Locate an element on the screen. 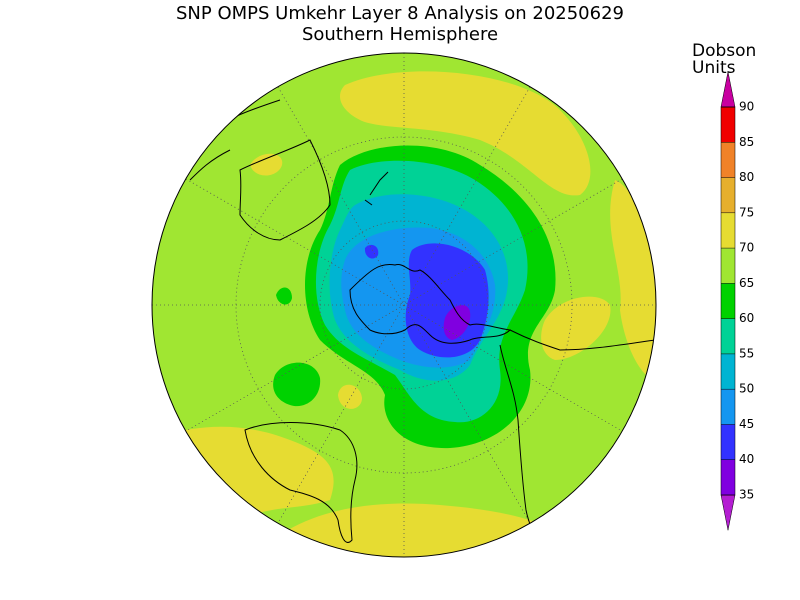  colorbar-tick-label: 35 is located at coordinates (746, 495).